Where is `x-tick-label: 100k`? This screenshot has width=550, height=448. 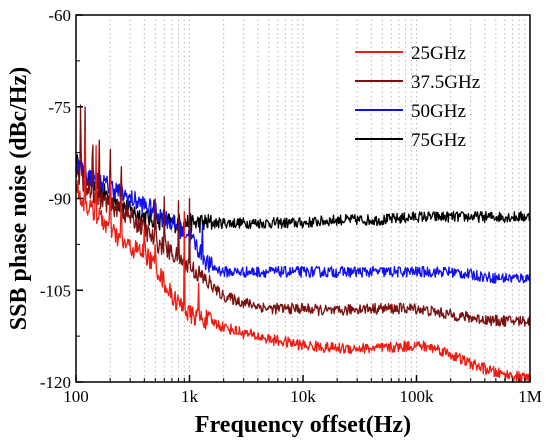 x-tick-label: 100k is located at coordinates (417, 396).